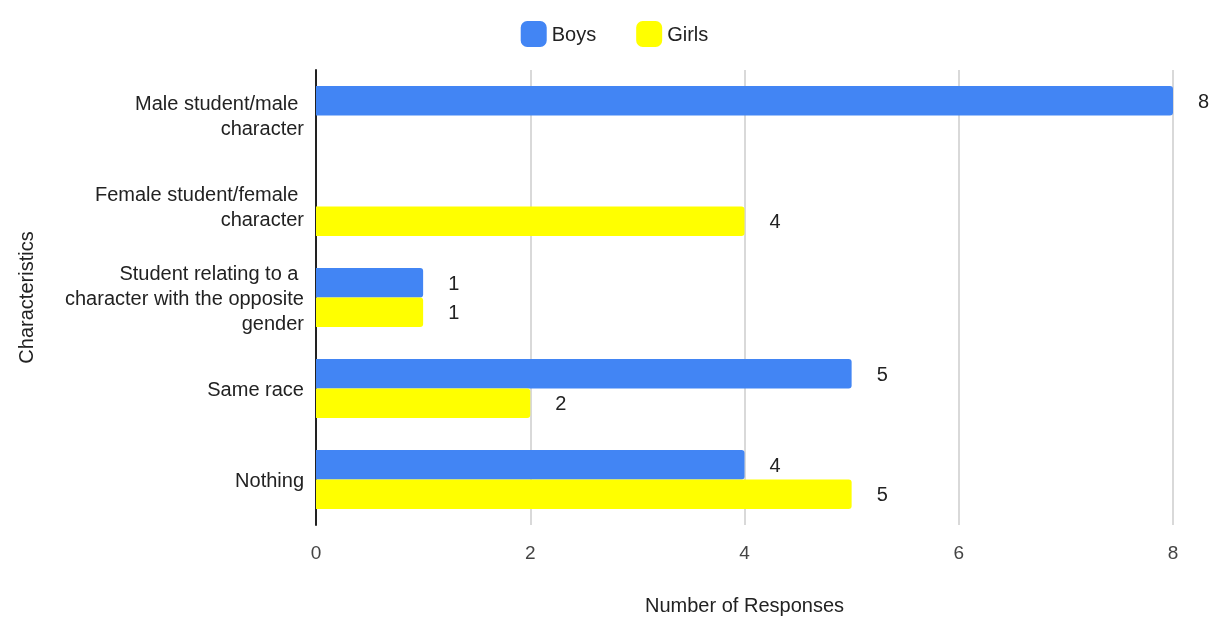 The height and width of the screenshot is (638, 1229). Describe the element at coordinates (316, 552) in the screenshot. I see `x-tick-label: 0` at that location.